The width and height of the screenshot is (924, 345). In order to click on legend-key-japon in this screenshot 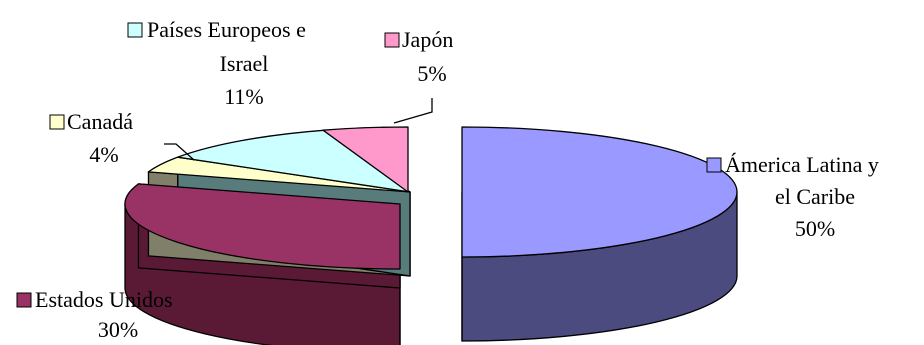, I will do `click(392, 40)`.